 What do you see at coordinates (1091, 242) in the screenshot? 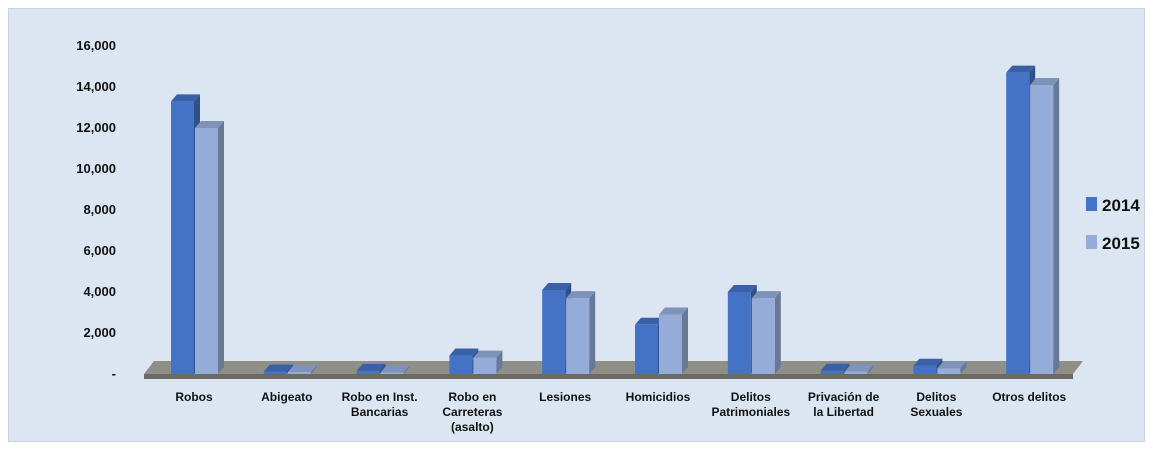
I see `legend-swatch-2015` at bounding box center [1091, 242].